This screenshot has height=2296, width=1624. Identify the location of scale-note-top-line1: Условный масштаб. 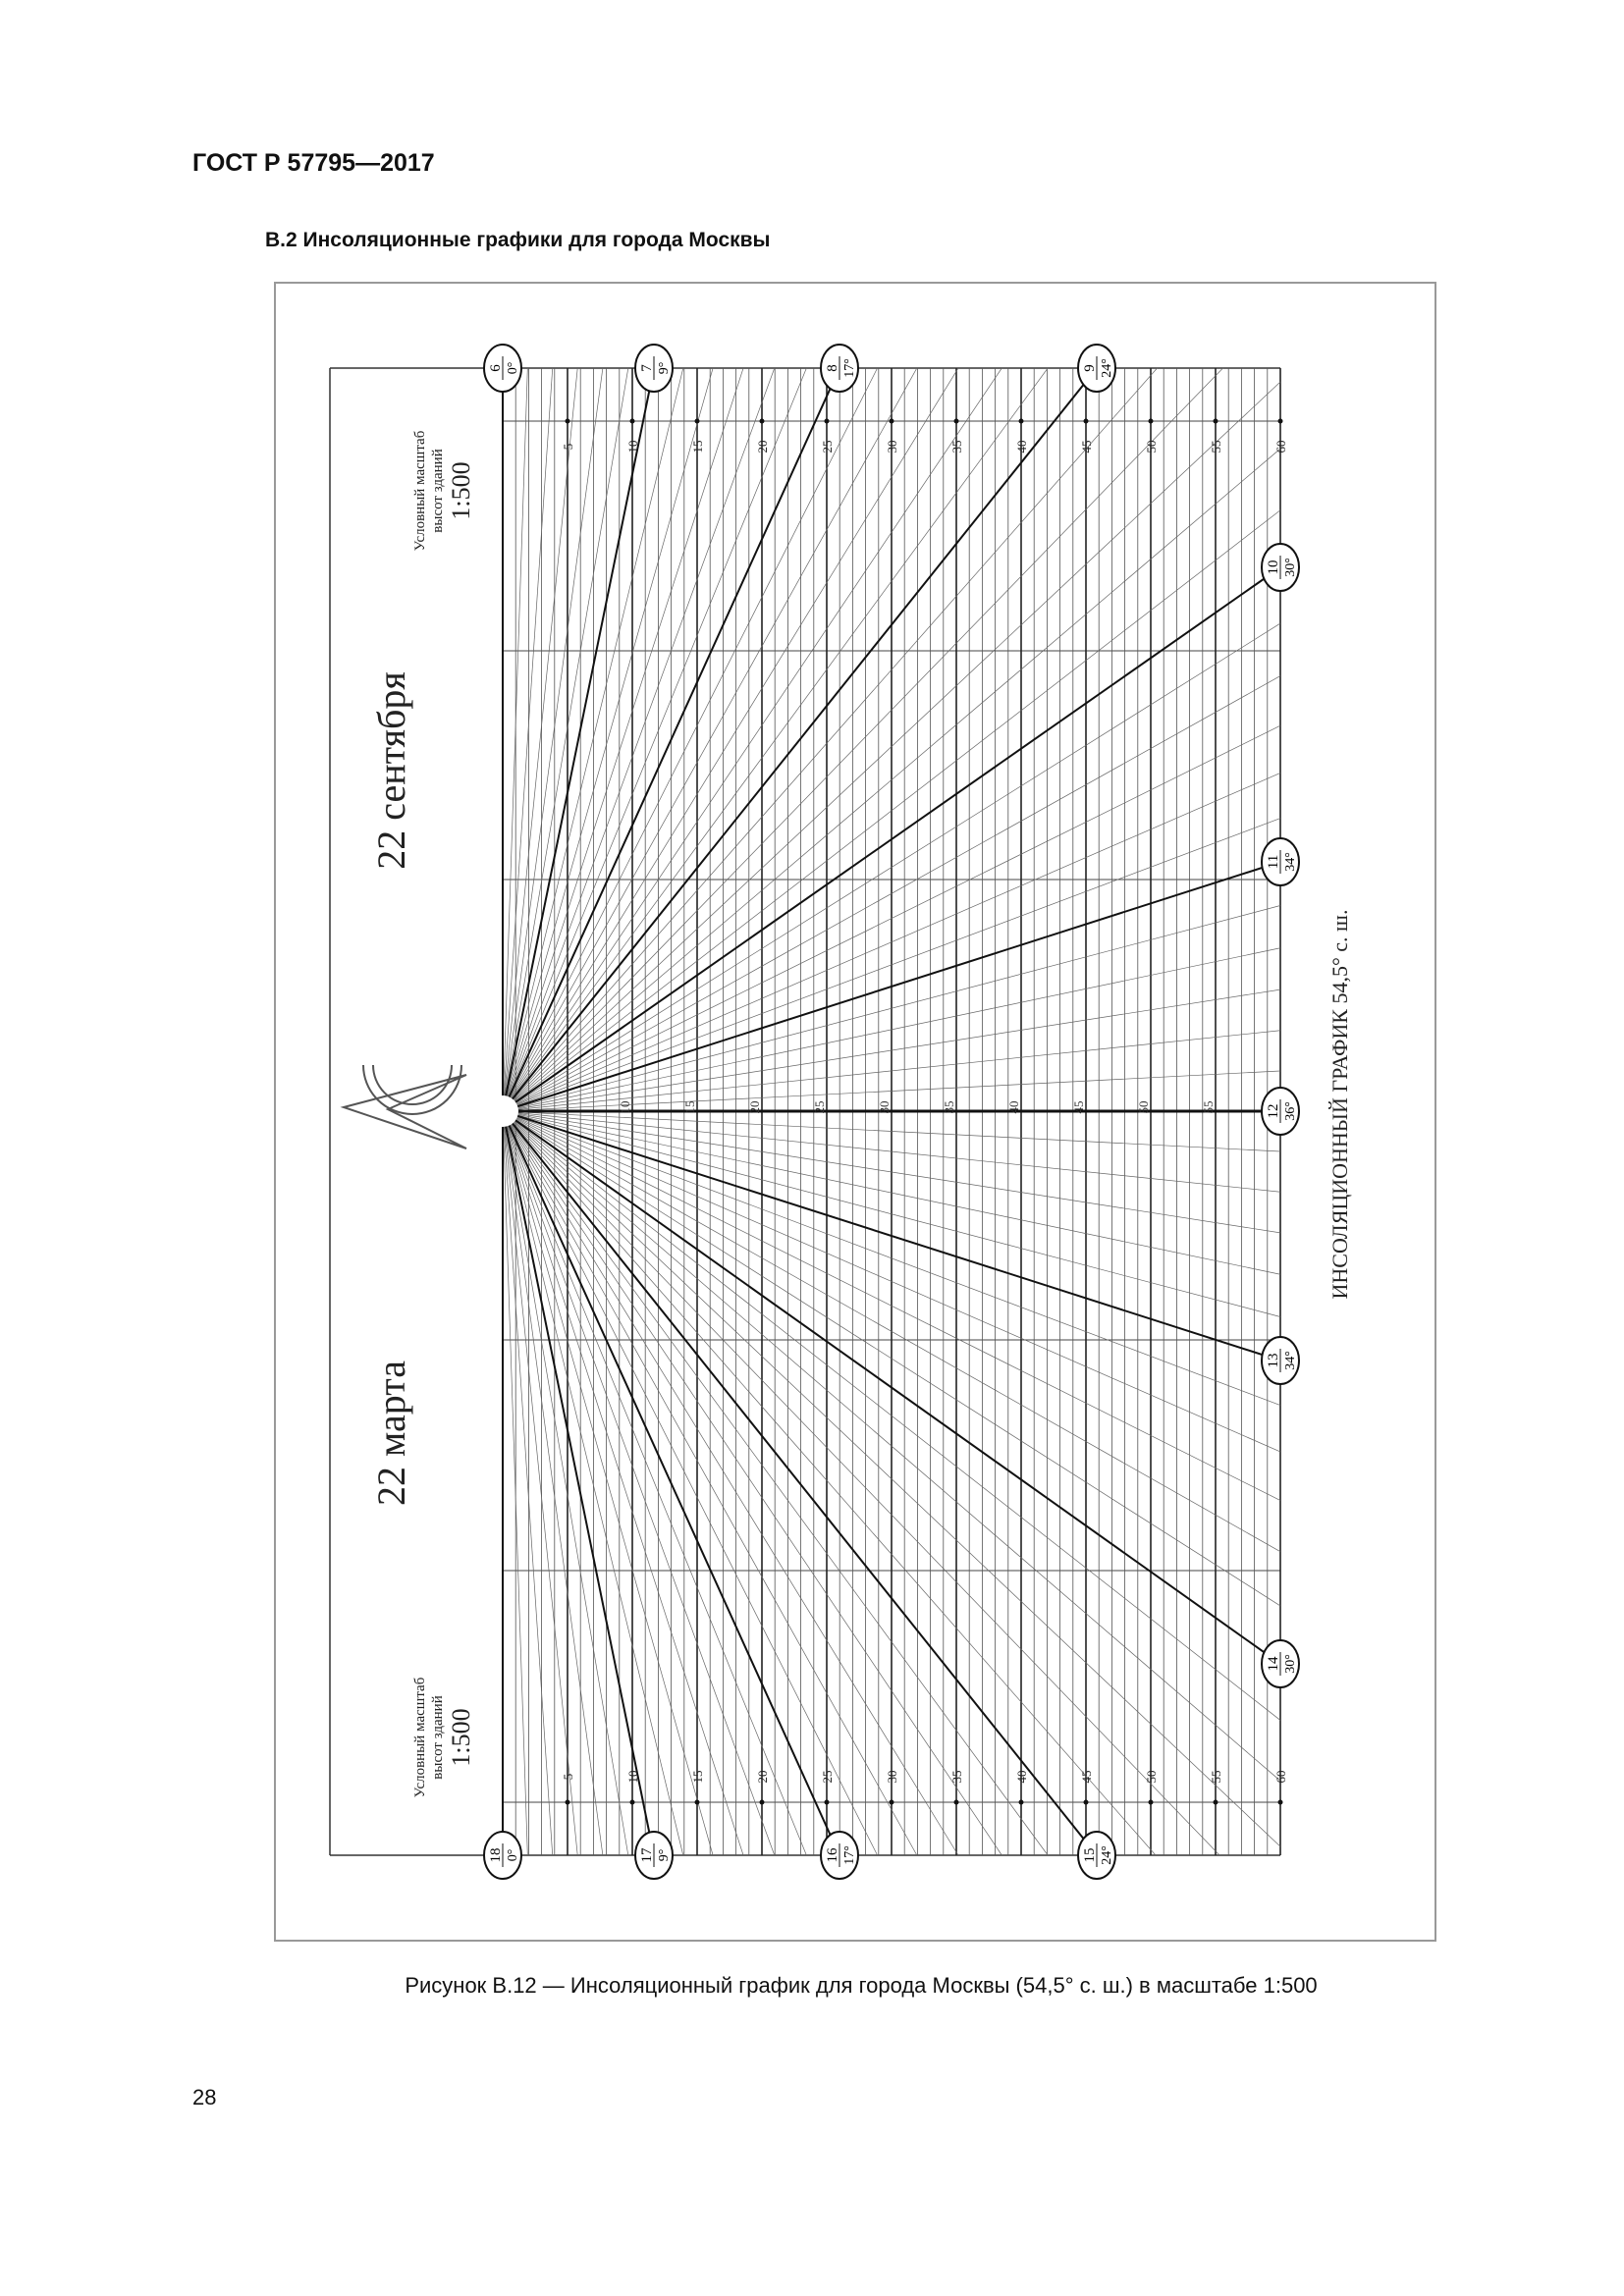
(420, 491).